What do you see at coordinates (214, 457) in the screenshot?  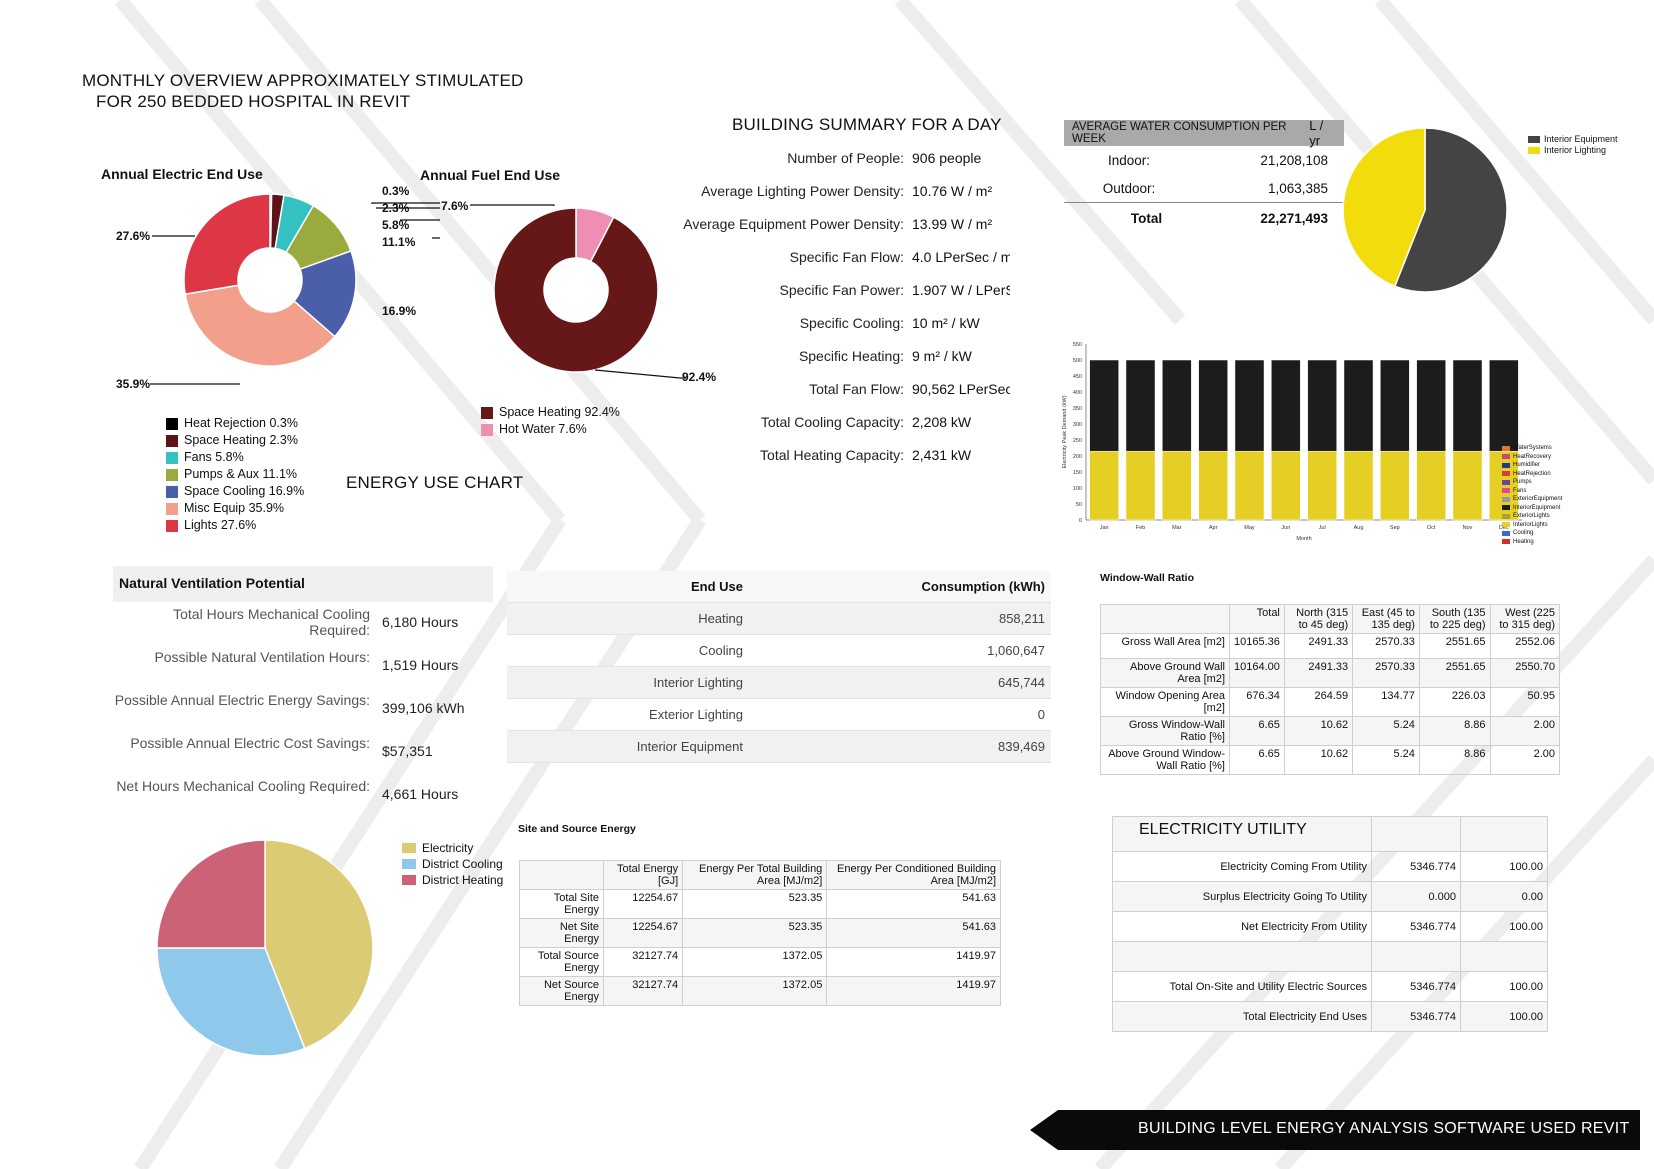 I see `legend-label: Fans 5.8%` at bounding box center [214, 457].